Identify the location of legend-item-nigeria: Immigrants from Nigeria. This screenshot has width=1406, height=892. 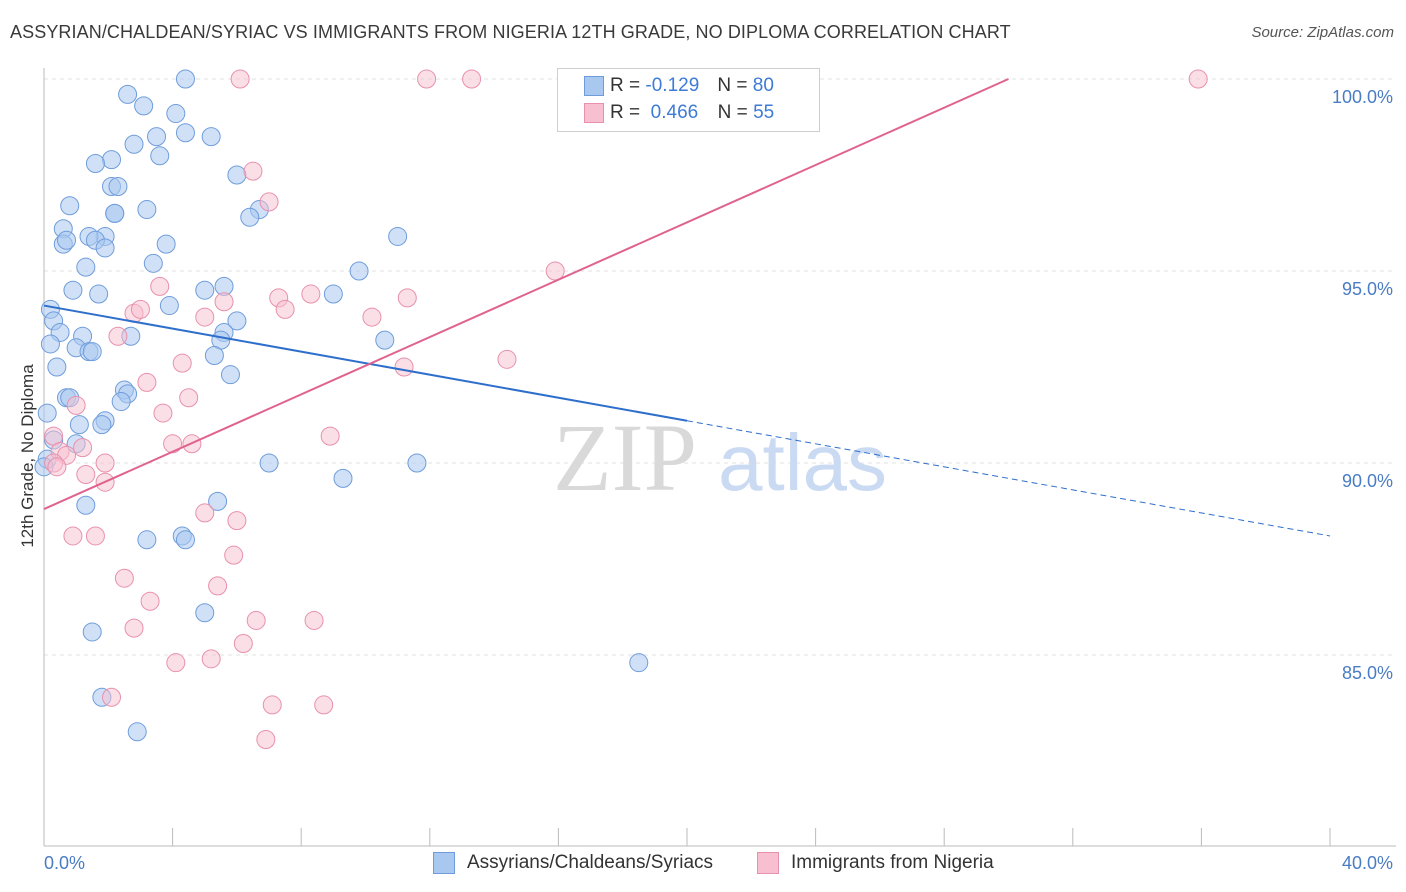
(875, 863).